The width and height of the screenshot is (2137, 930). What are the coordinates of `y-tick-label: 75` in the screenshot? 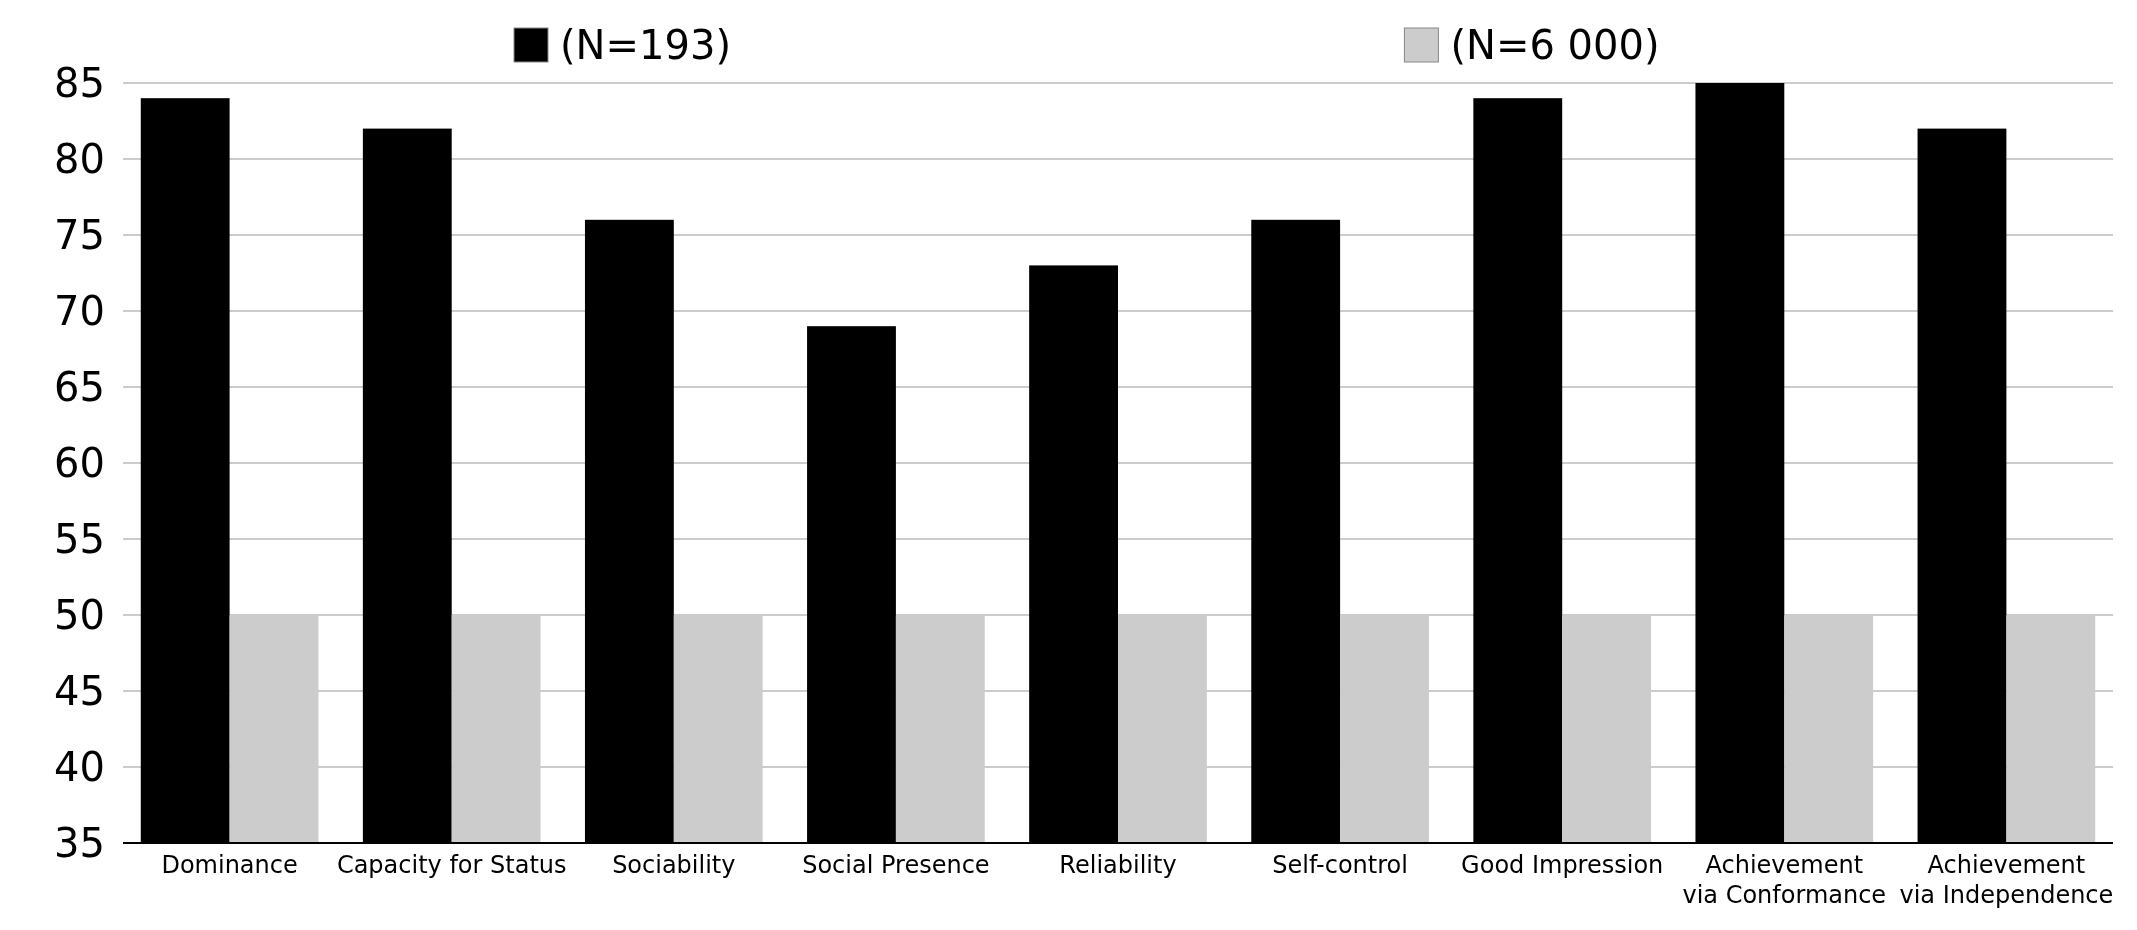 It's located at (79, 235).